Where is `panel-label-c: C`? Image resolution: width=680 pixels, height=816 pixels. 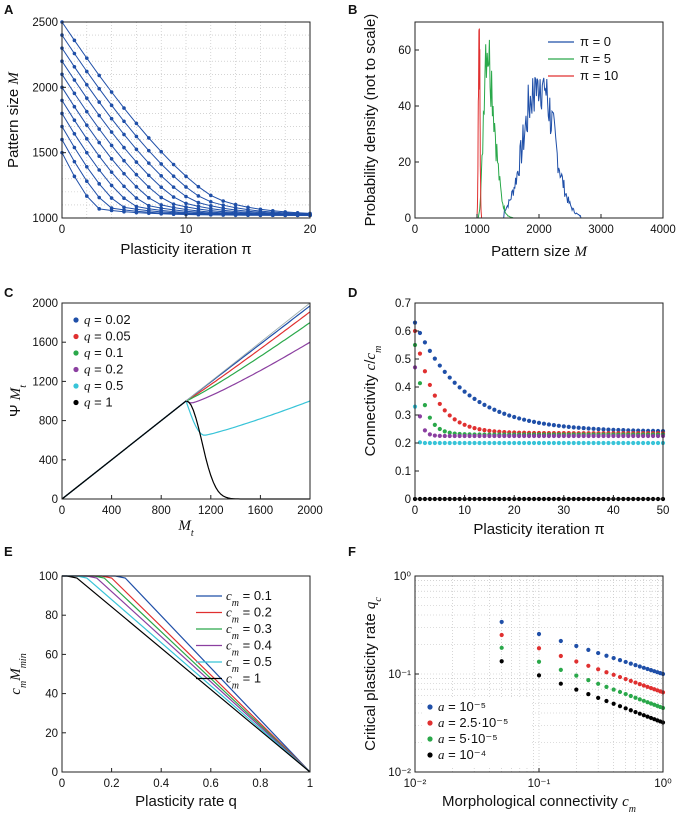 panel-label-c: C is located at coordinates (9, 292).